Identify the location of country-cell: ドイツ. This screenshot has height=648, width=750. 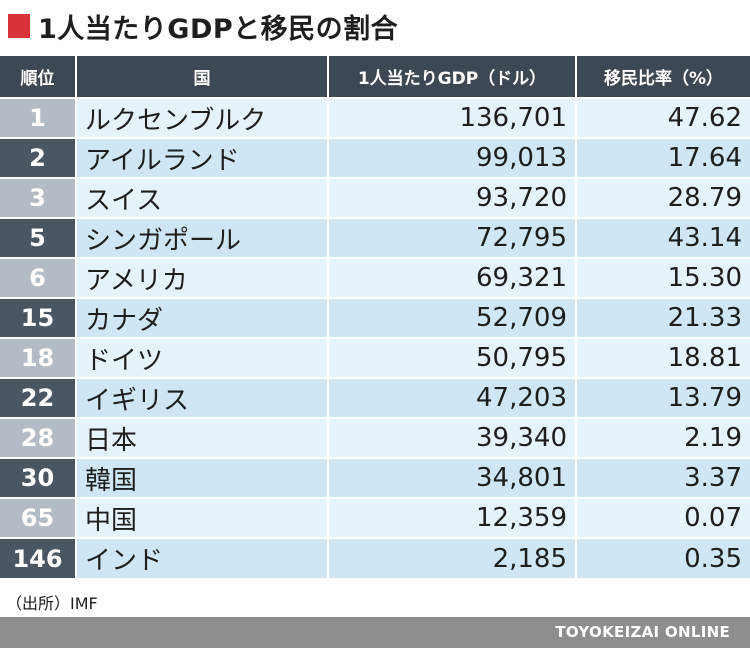
(201, 357).